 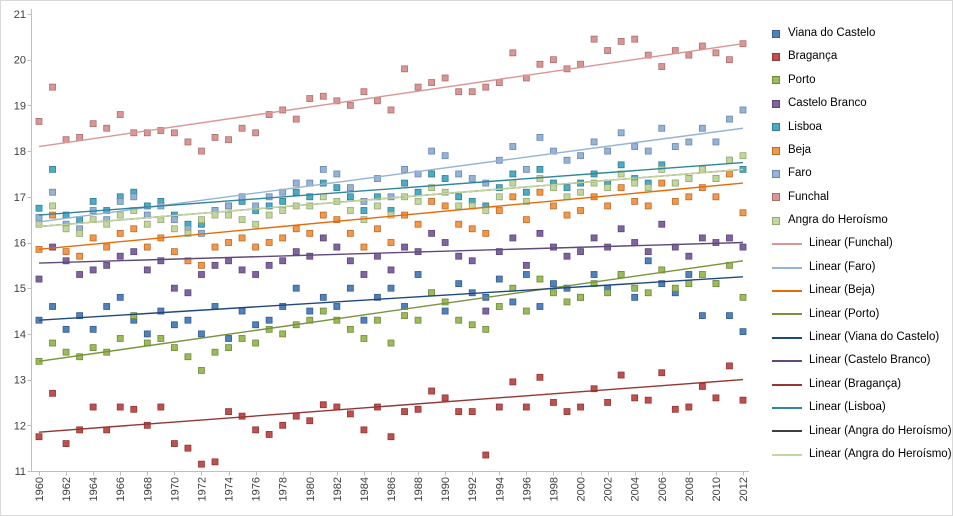 What do you see at coordinates (391, 405) in the screenshot?
I see `trend-line` at bounding box center [391, 405].